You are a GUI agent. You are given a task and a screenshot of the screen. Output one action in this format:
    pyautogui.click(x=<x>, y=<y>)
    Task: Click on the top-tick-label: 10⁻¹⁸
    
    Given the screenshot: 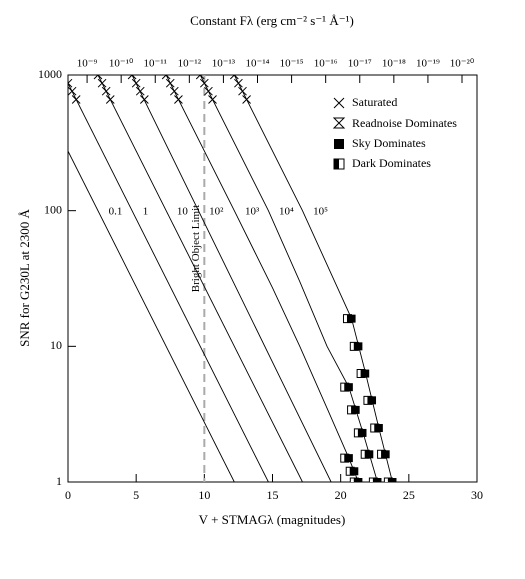 What is the action you would take?
    pyautogui.click(x=394, y=64)
    